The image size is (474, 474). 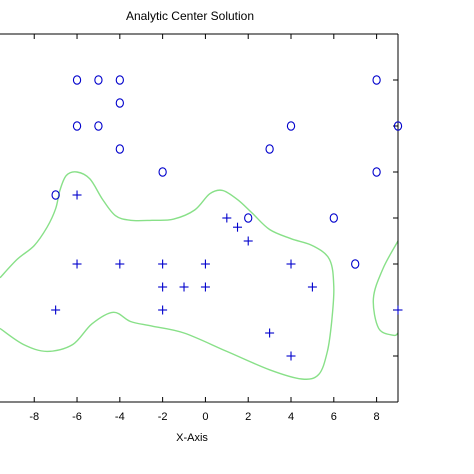 What do you see at coordinates (77, 417) in the screenshot?
I see `x-tick-label: -6` at bounding box center [77, 417].